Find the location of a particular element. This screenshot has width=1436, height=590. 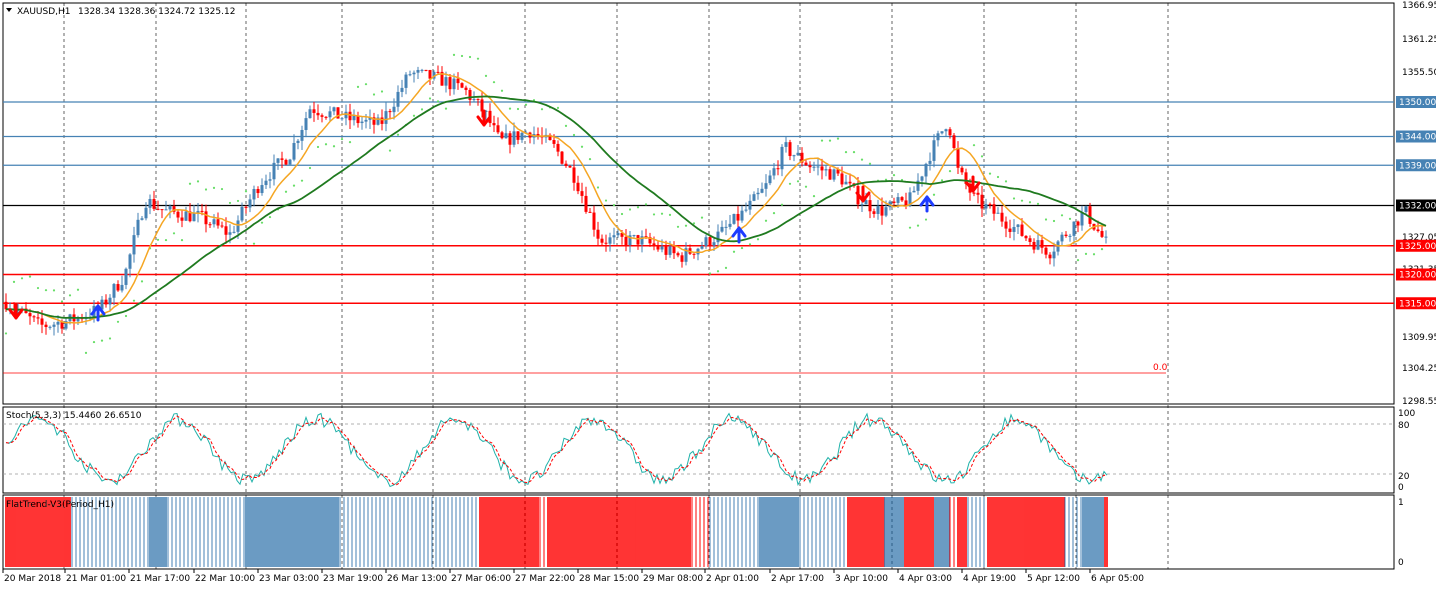

flat-tick: 1 is located at coordinates (1401, 503).